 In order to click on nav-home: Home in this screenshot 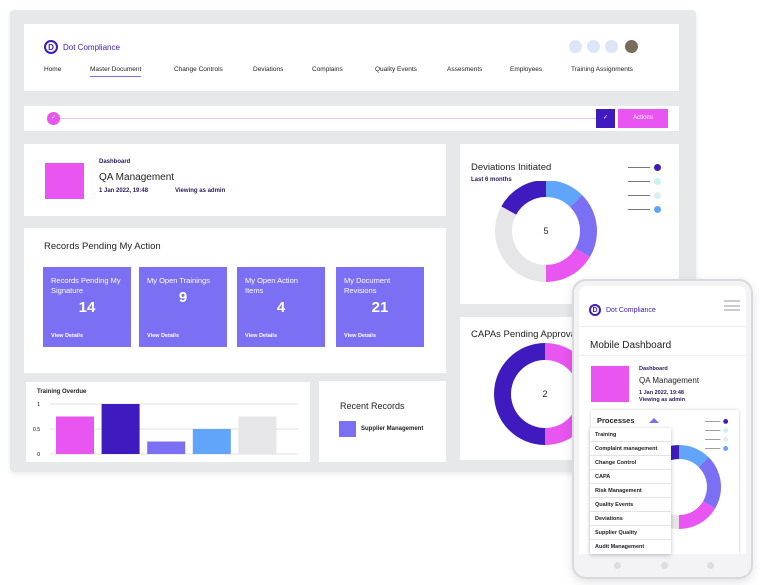, I will do `click(53, 69)`.